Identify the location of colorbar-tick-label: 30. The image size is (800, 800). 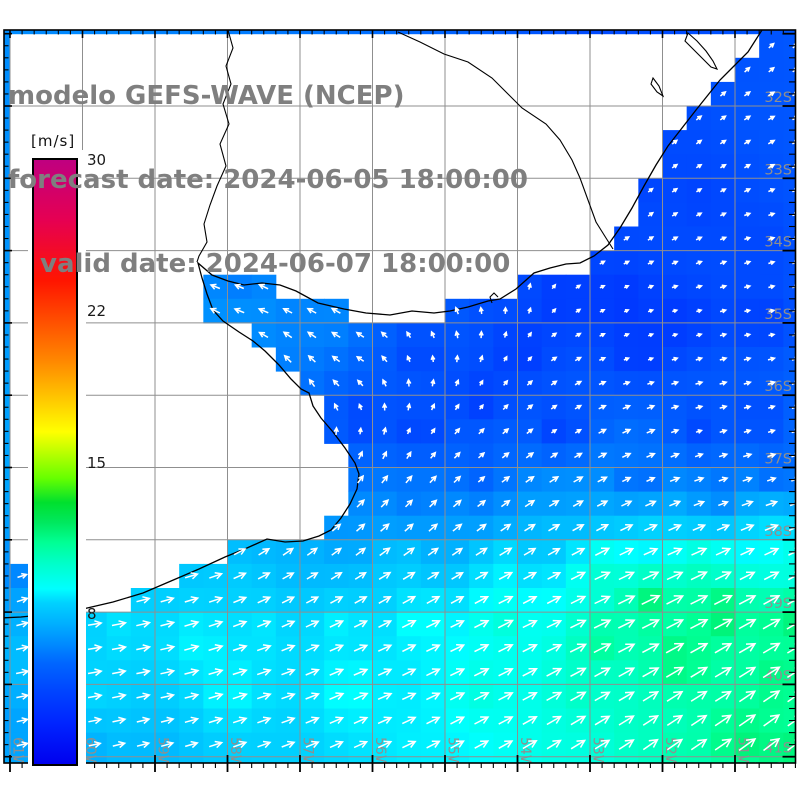
(97, 160).